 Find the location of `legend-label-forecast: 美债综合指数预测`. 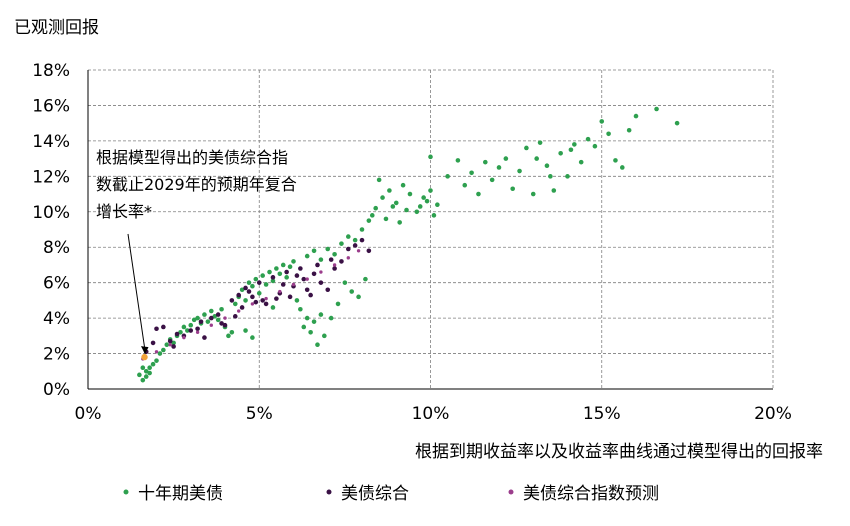

legend-label-forecast: 美债综合指数预测 is located at coordinates (591, 494).